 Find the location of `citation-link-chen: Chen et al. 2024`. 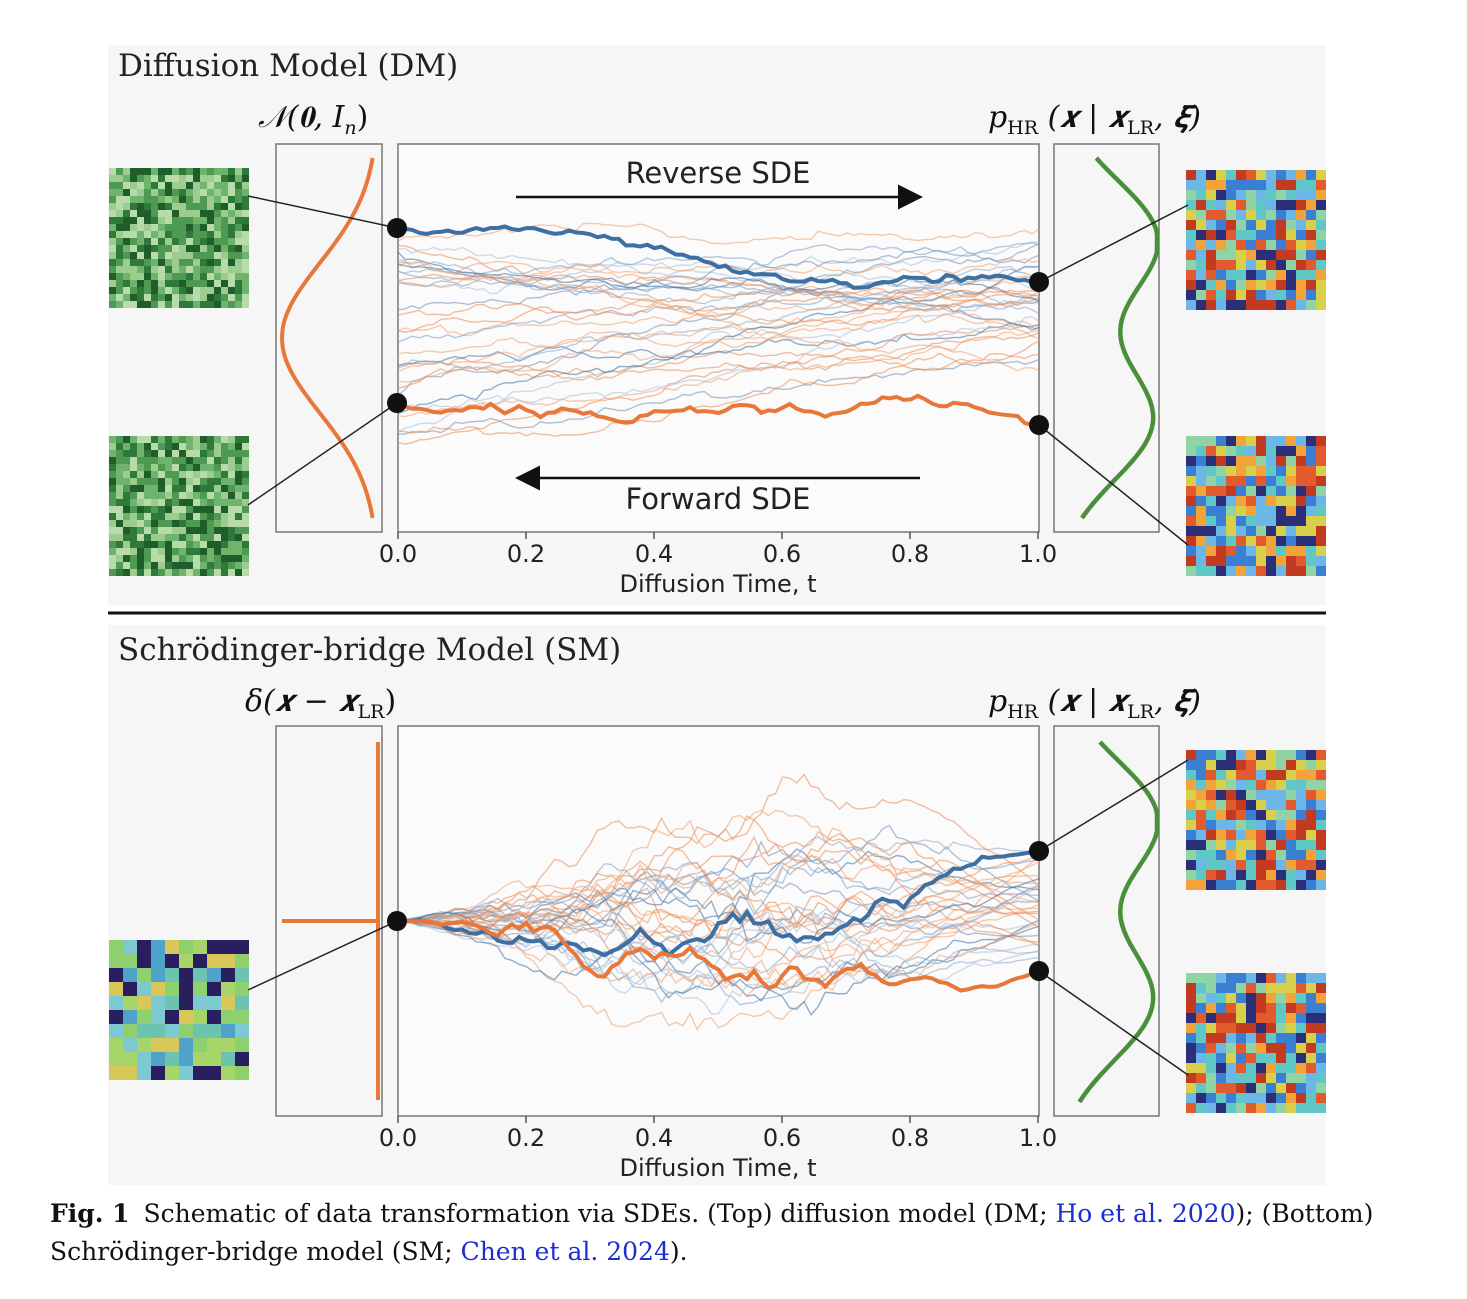

citation-link-chen: Chen et al. 2024 is located at coordinates (565, 1251).